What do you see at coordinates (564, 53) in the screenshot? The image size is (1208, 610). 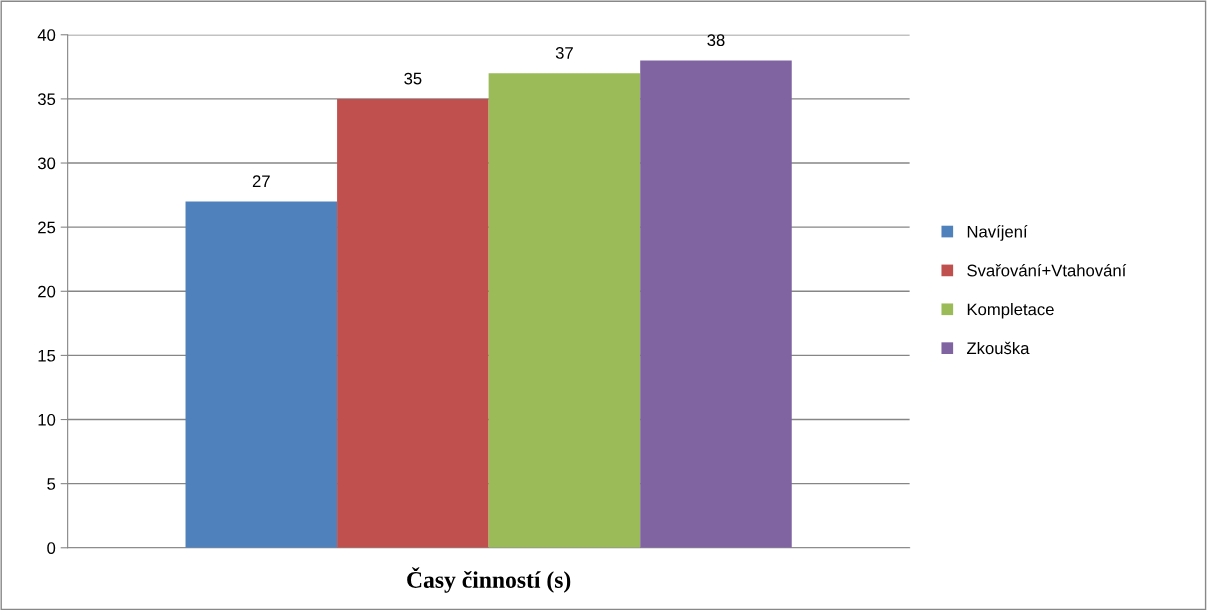 I see `data-label: 37` at bounding box center [564, 53].